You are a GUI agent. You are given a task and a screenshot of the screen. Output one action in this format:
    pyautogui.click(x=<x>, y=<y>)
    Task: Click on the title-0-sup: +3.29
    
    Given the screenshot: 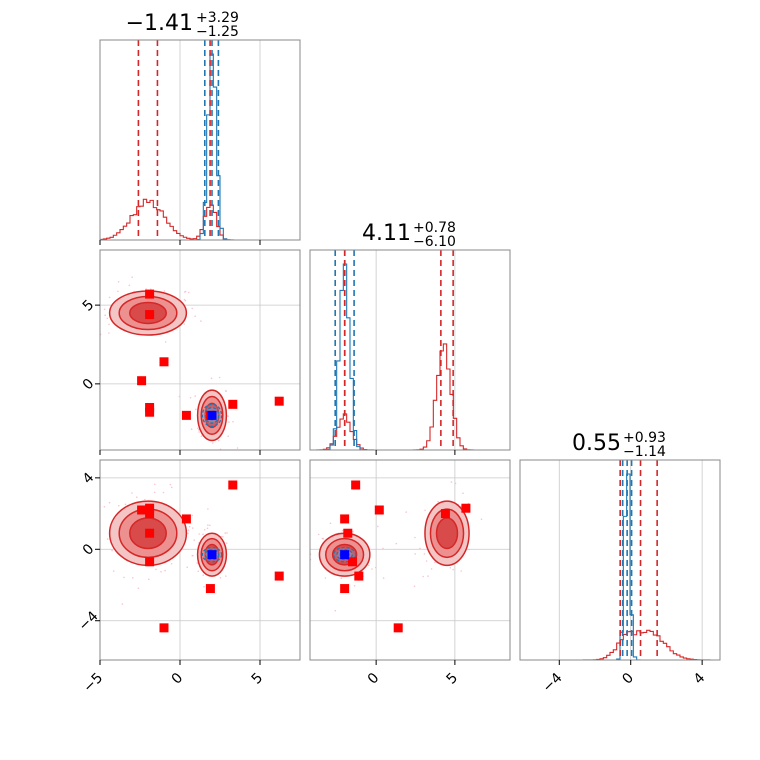 What is the action you would take?
    pyautogui.click(x=217, y=18)
    